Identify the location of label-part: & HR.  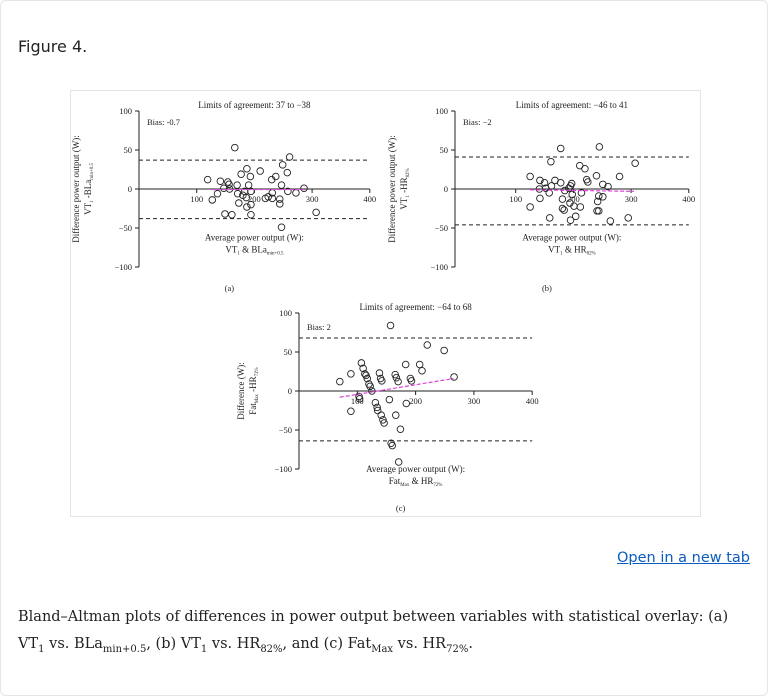
(575, 249).